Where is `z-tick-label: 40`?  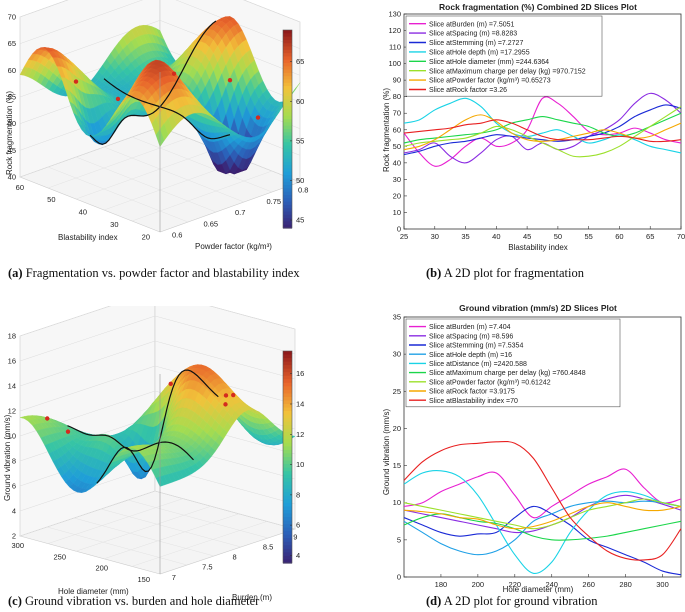 z-tick-label: 40 is located at coordinates (12, 177).